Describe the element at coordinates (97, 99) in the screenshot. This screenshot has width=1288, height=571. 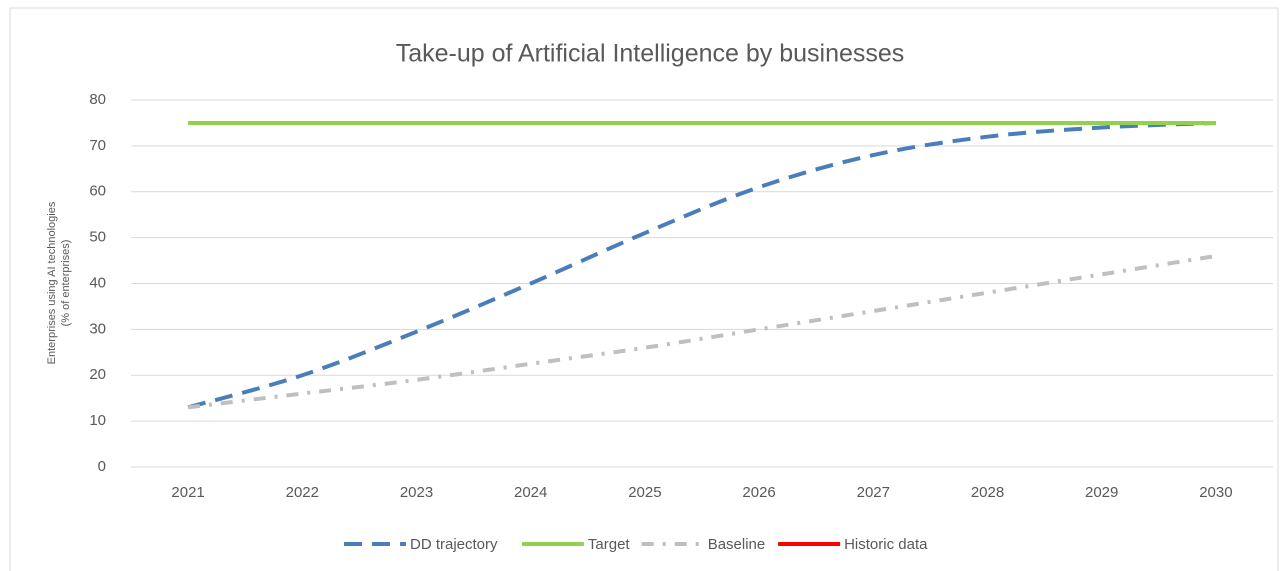
I see `y-tick-label: 80` at that location.